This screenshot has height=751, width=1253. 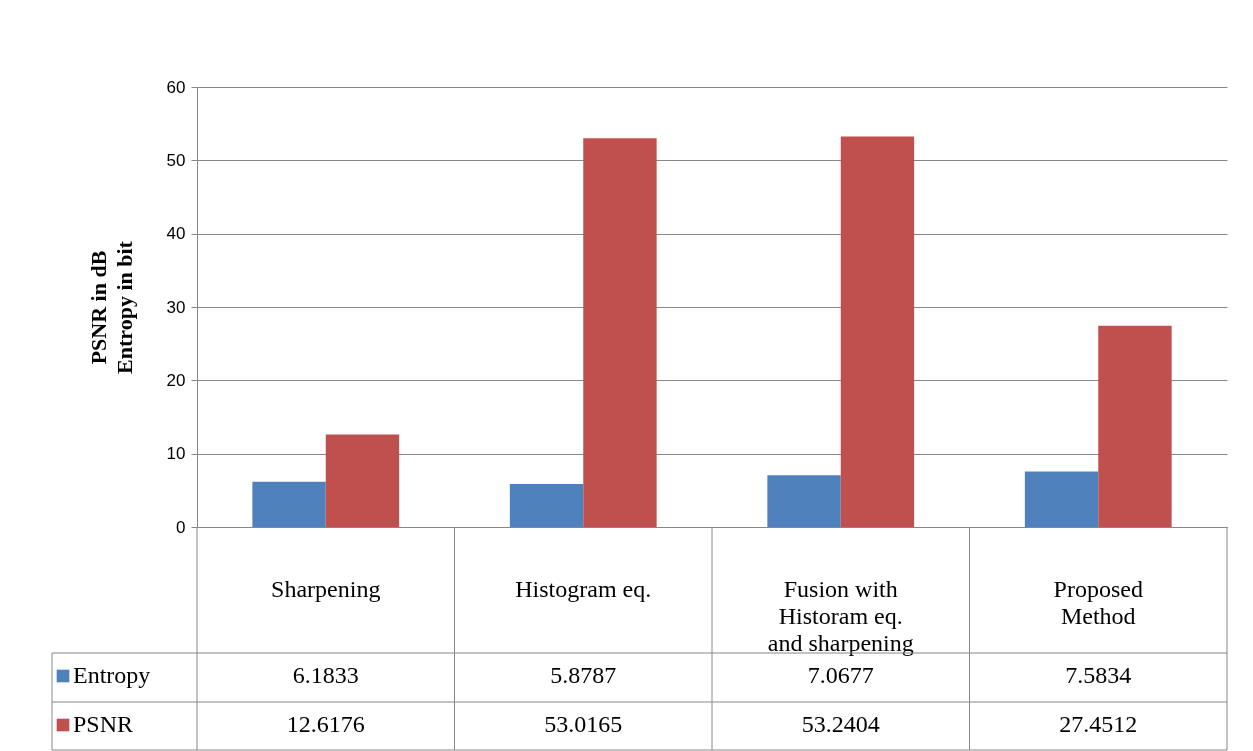 I want to click on y-axis-title: PSNR in dB Entropy in bit, so click(x=111, y=307).